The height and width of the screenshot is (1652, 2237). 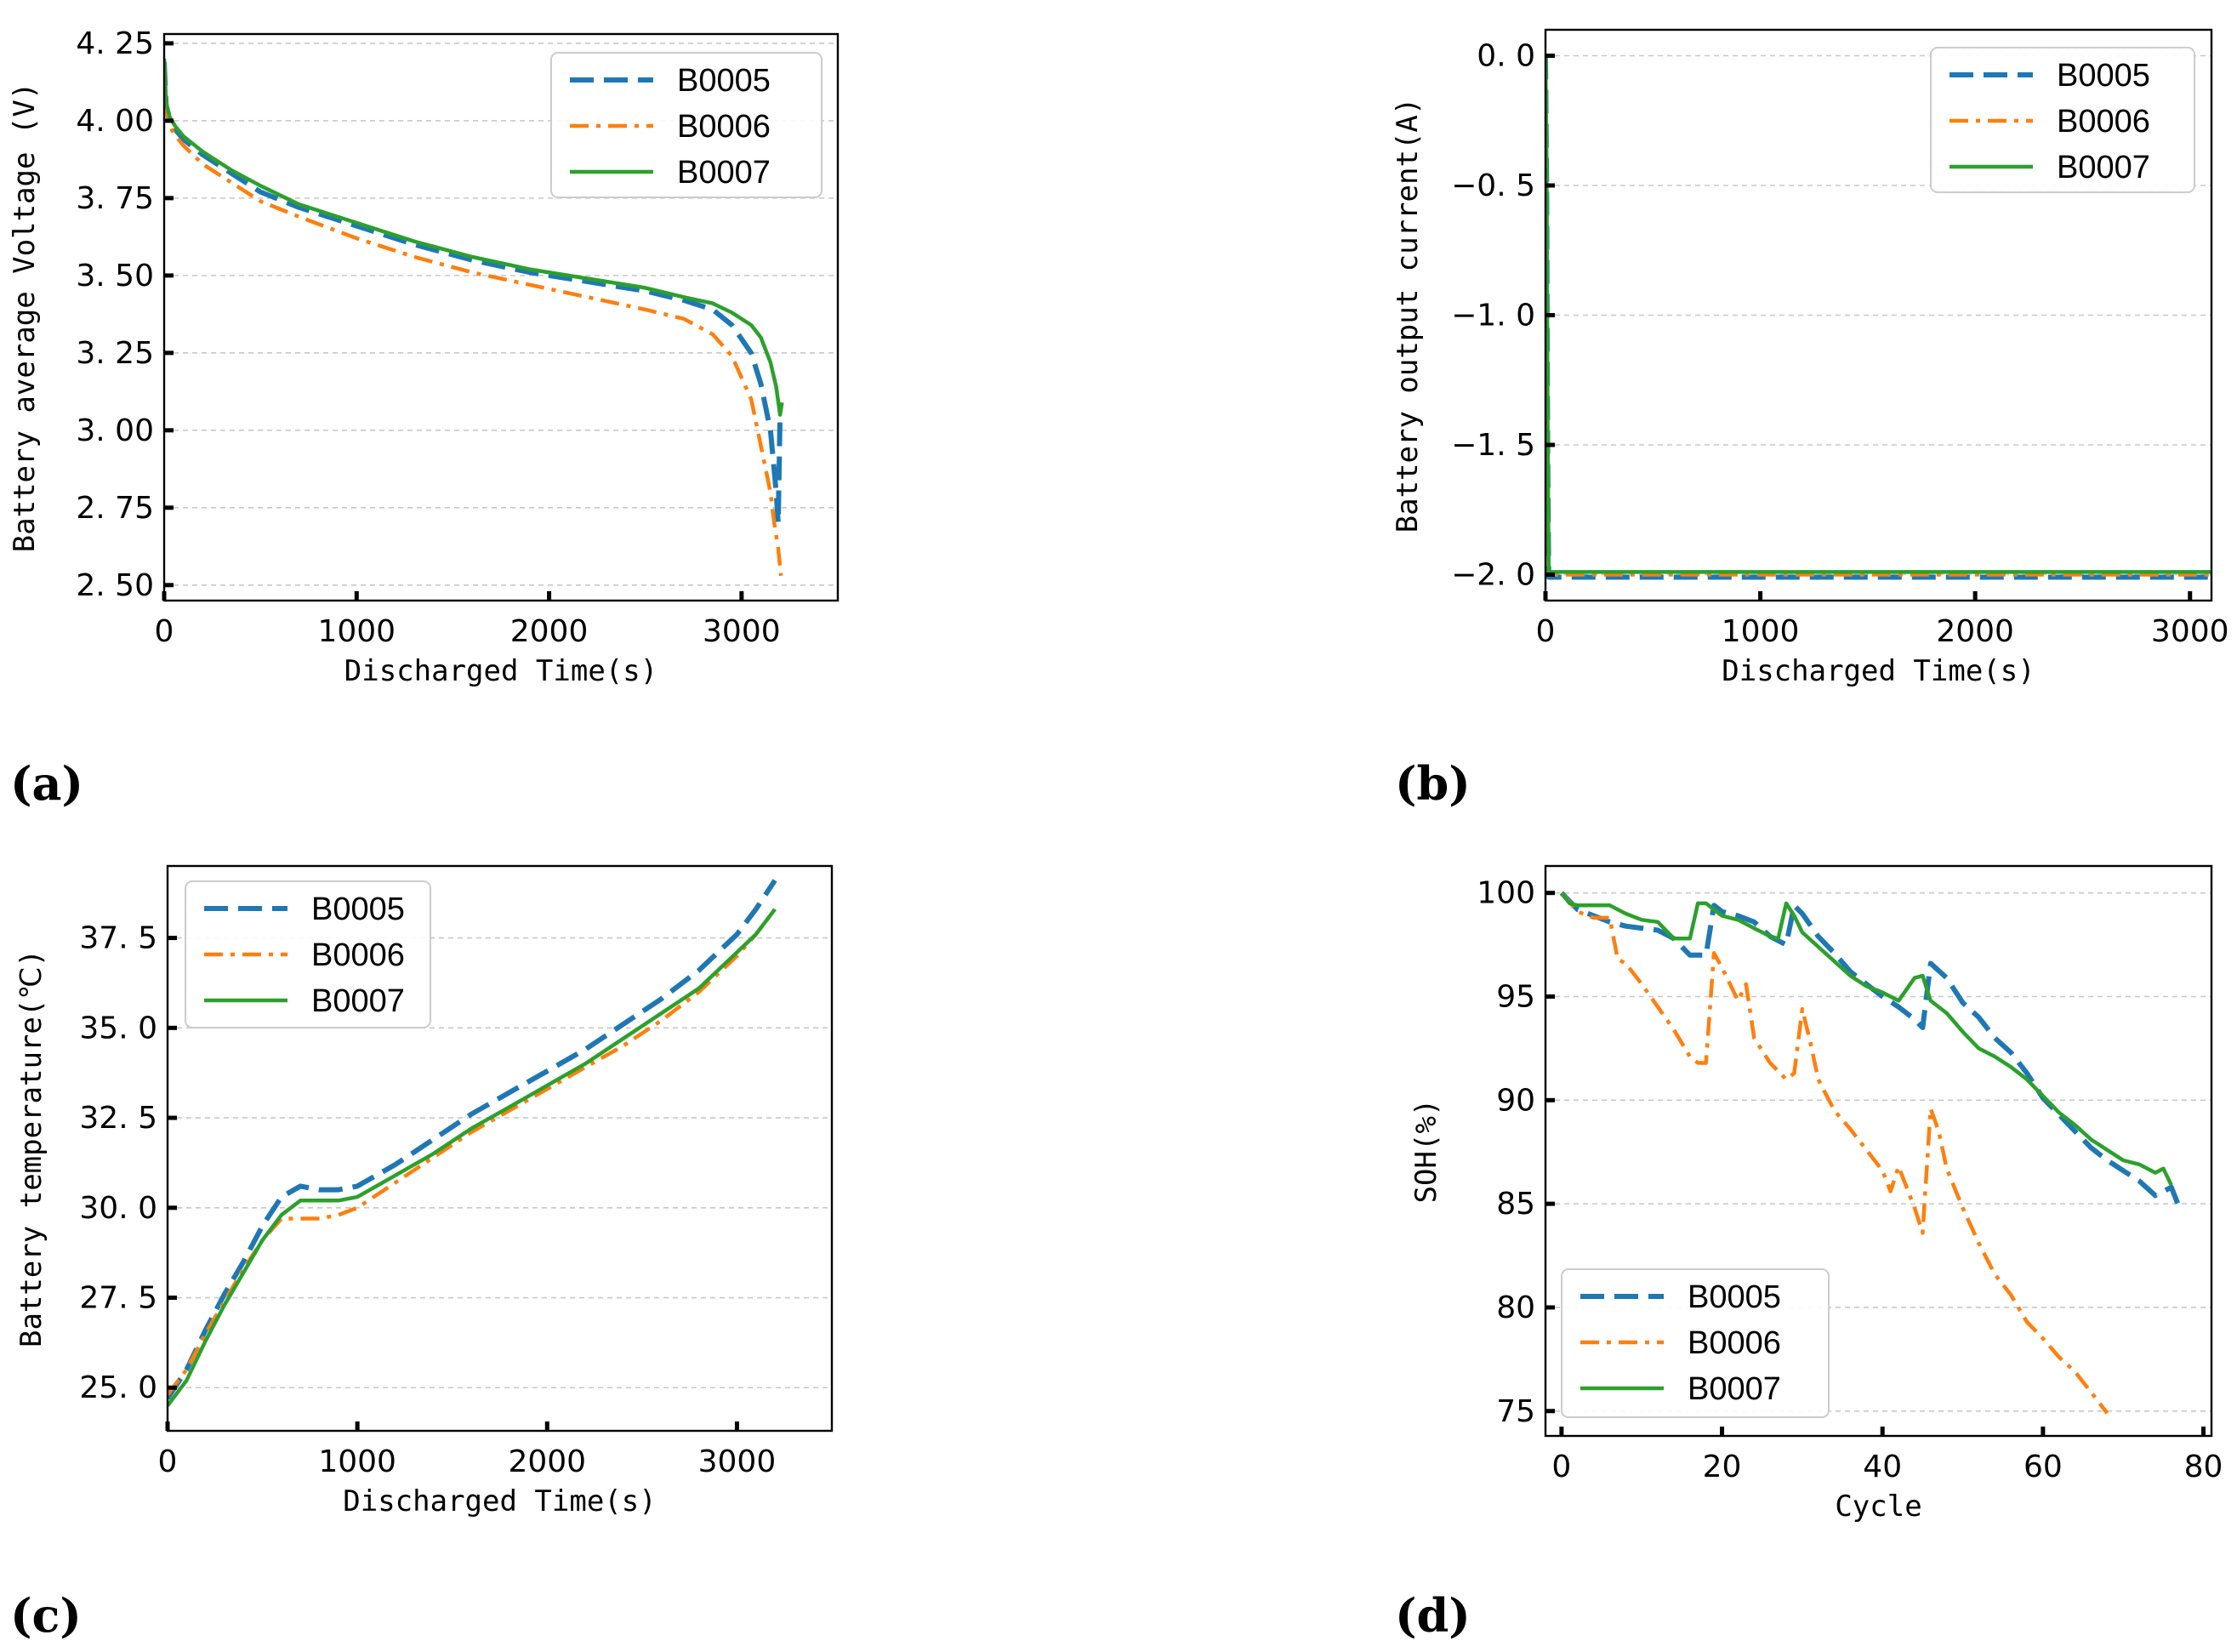 What do you see at coordinates (1493, 185) in the screenshot?
I see `y-tick-label: −0. 5` at bounding box center [1493, 185].